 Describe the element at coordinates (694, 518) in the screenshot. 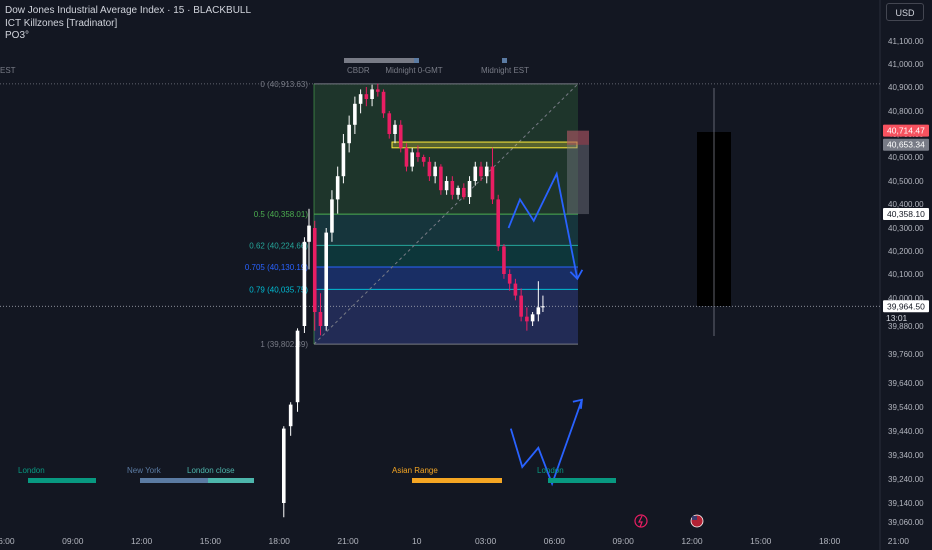

I see `us-flag-canton` at that location.